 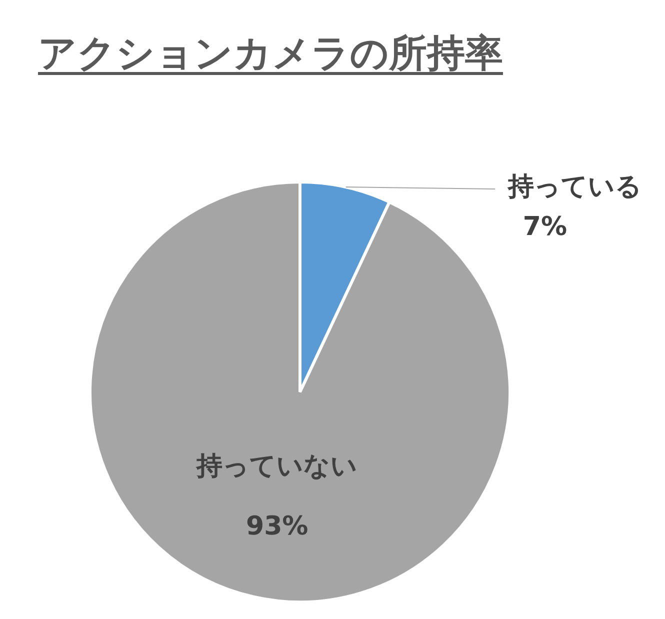 I want to click on slice-label: 持っている, so click(x=574, y=187).